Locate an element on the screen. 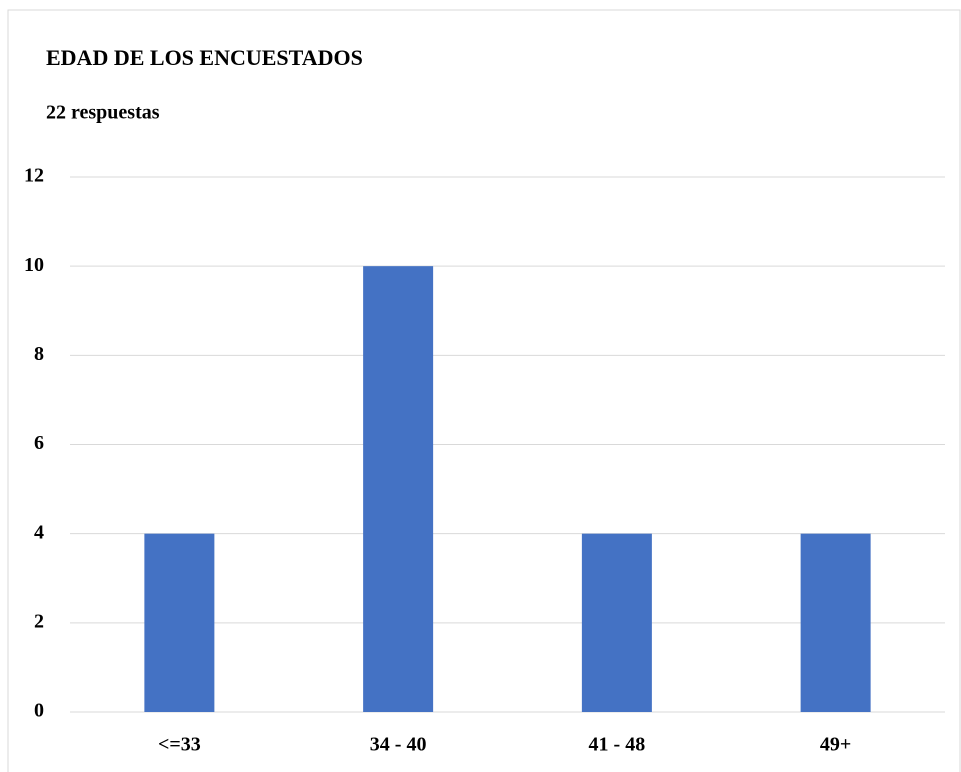 The image size is (961, 772). x-tick-label: 41 - 48 is located at coordinates (617, 745).